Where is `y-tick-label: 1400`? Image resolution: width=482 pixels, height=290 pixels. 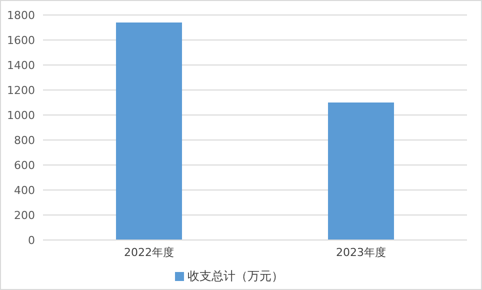 y-tick-label: 1400 is located at coordinates (21, 65).